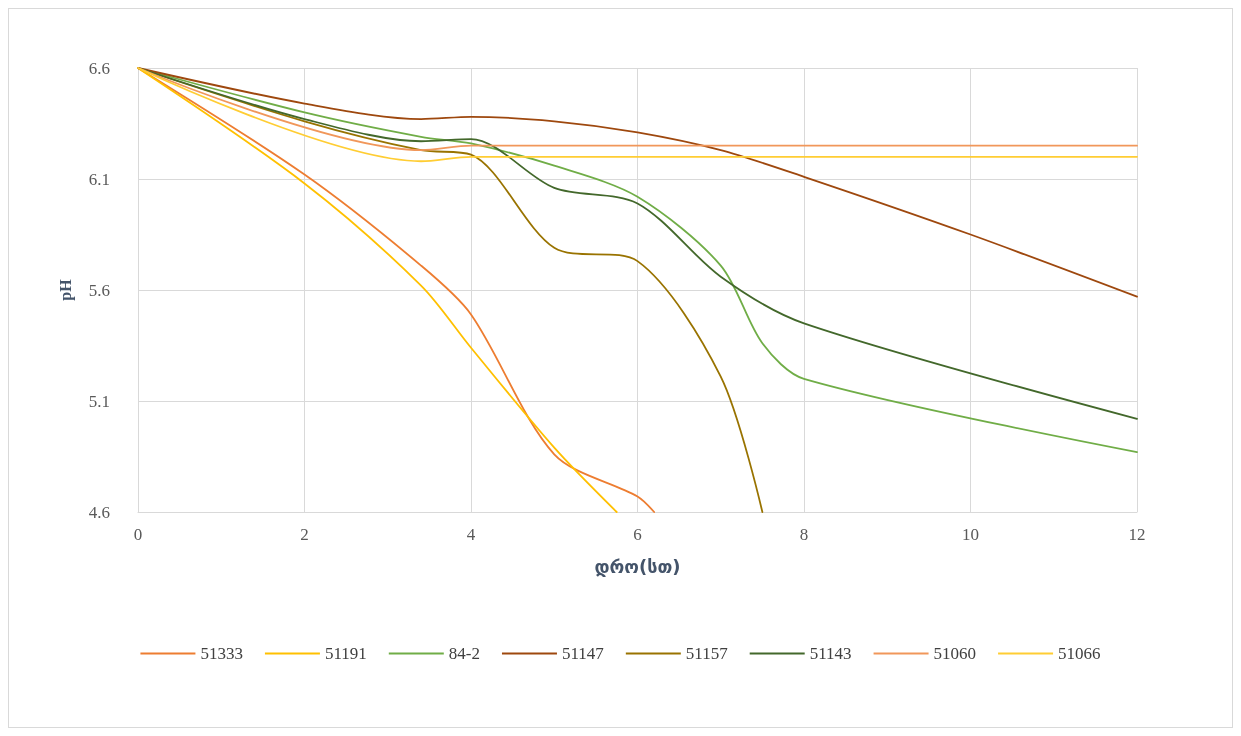 The height and width of the screenshot is (736, 1241). What do you see at coordinates (65, 289) in the screenshot?
I see `y-axis-title: pH` at bounding box center [65, 289].